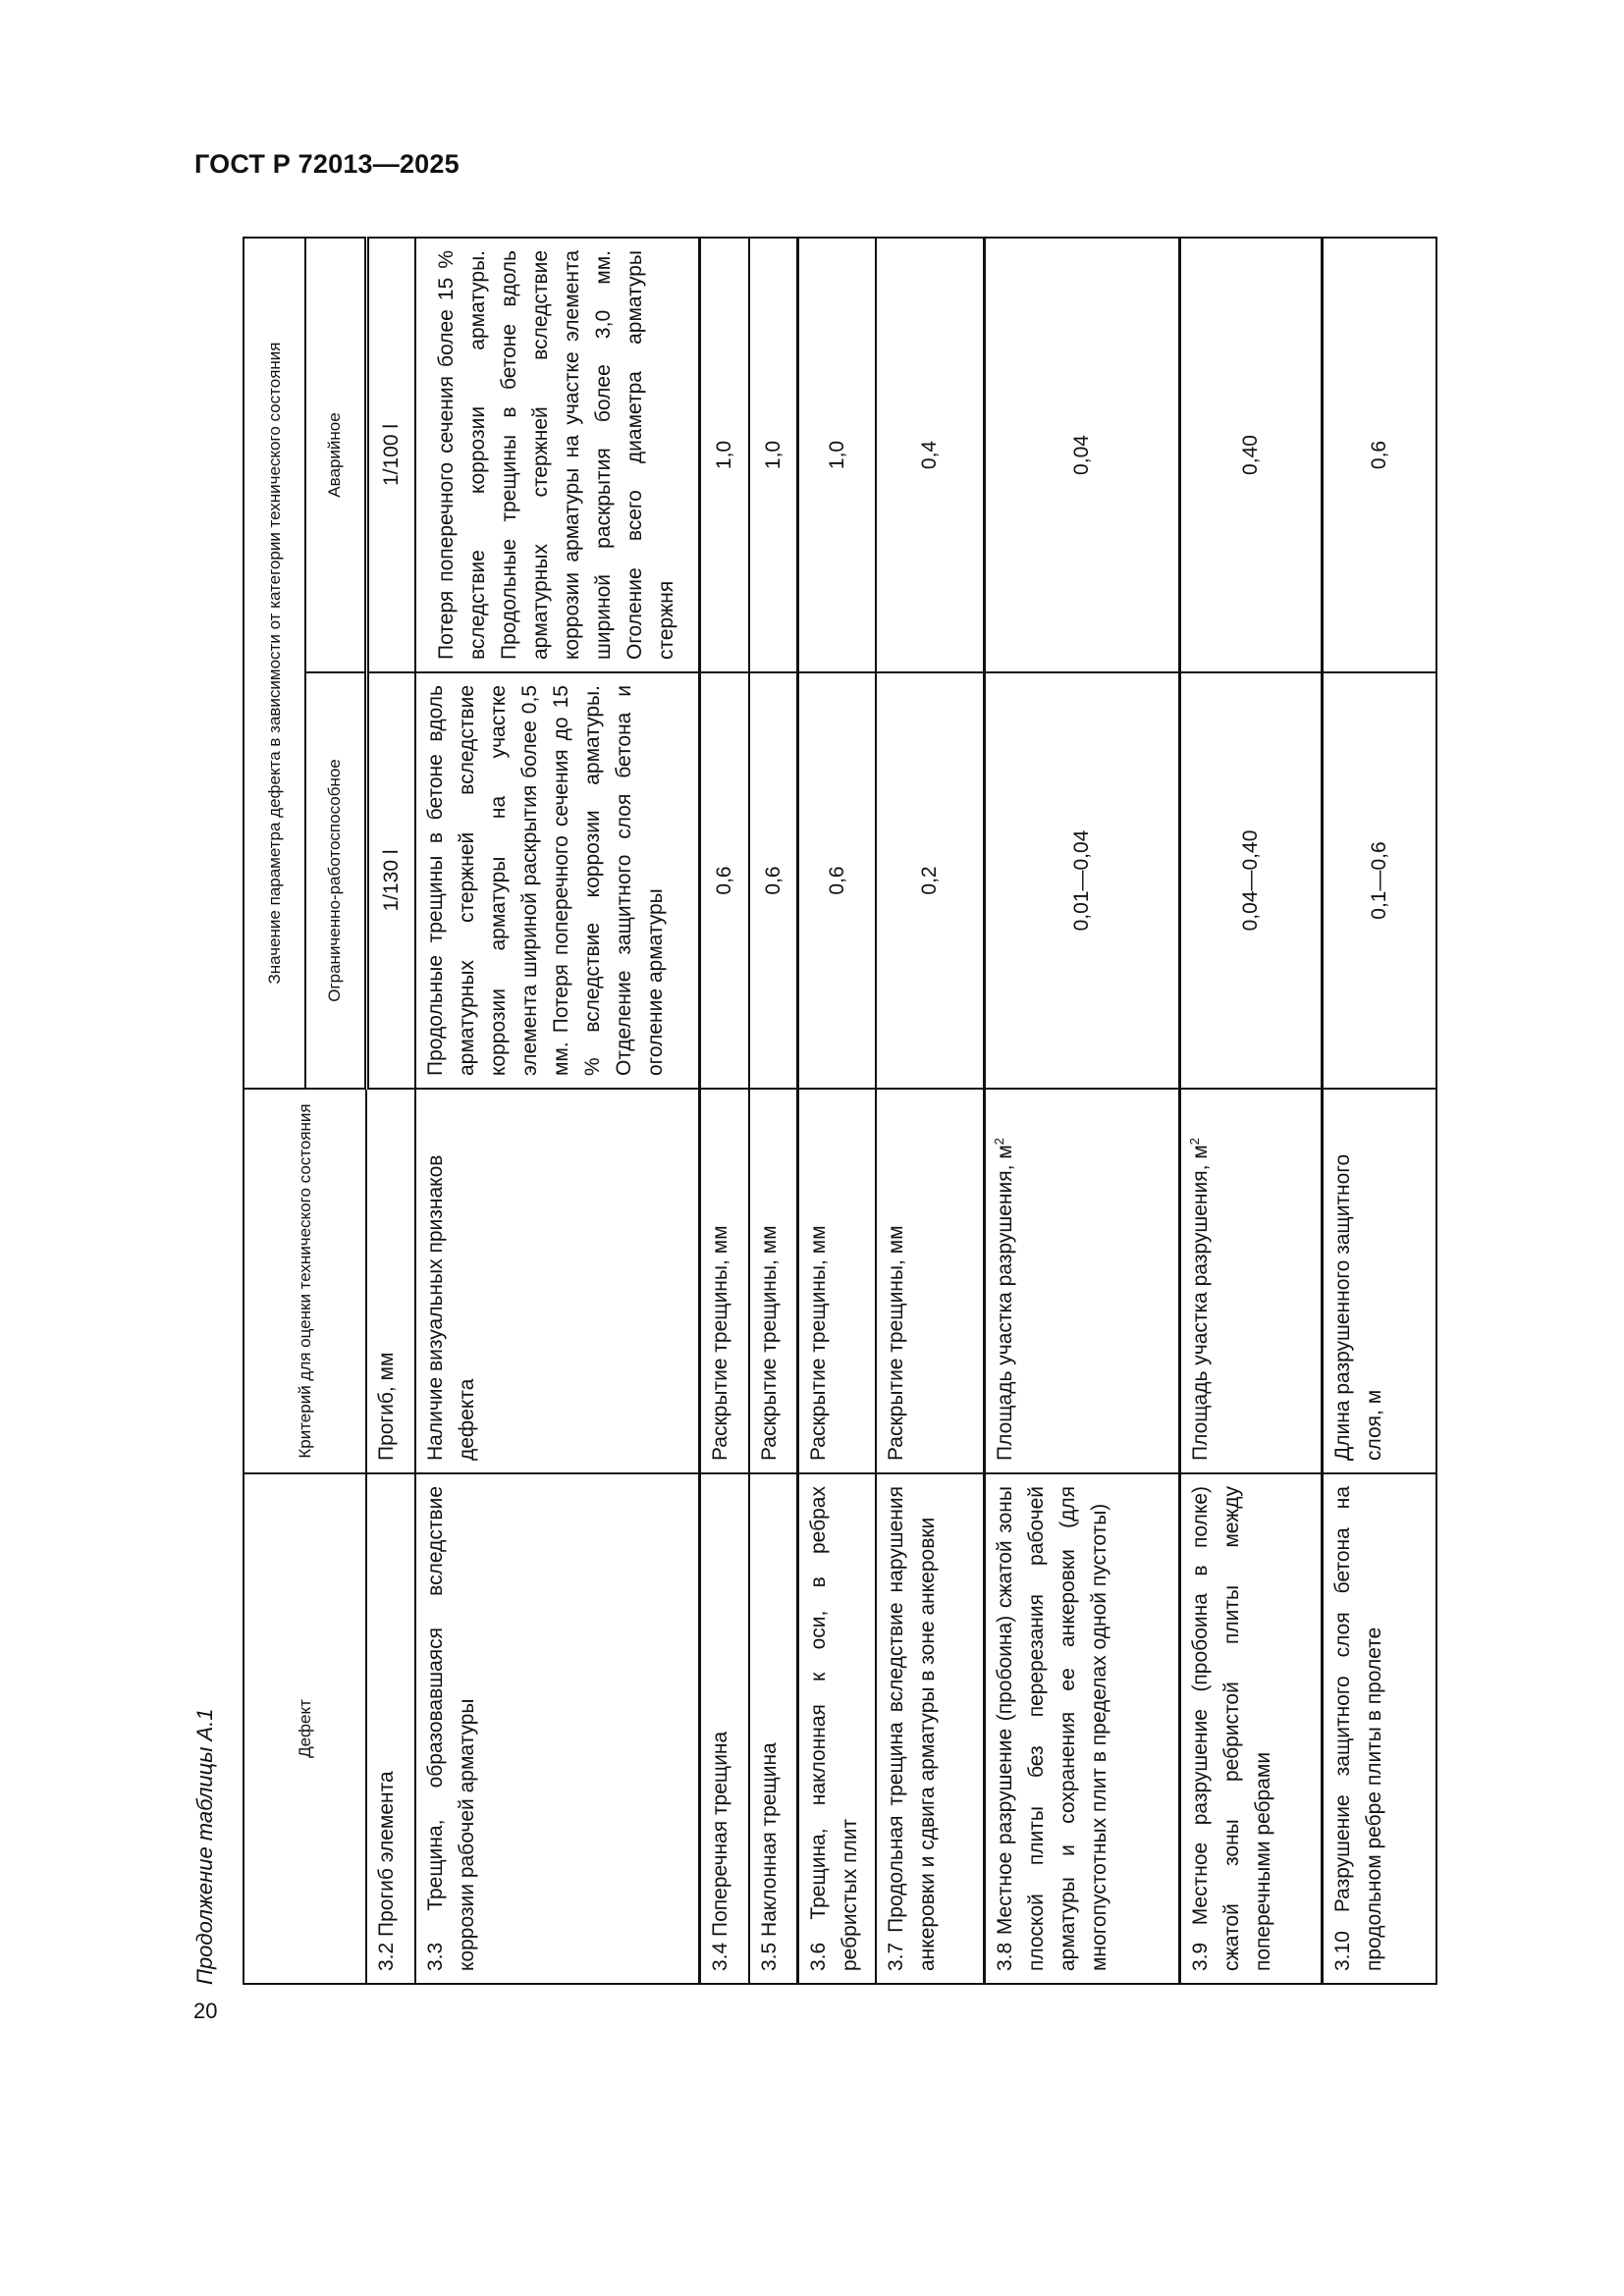 This screenshot has width=1624, height=2296. I want to click on cell-emergency: 1/100 l, so click(391, 454).